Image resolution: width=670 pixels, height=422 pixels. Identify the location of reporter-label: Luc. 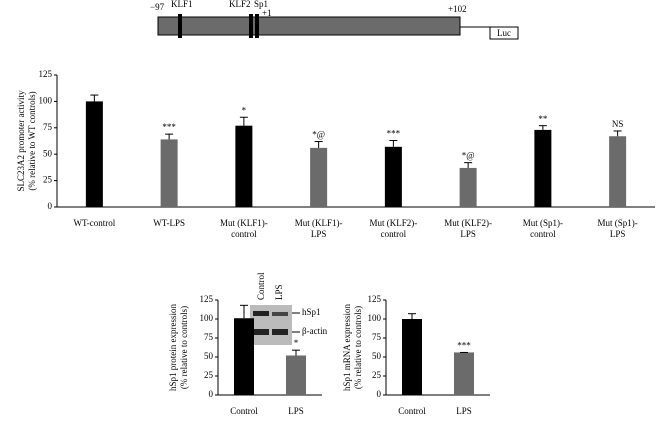
(504, 33).